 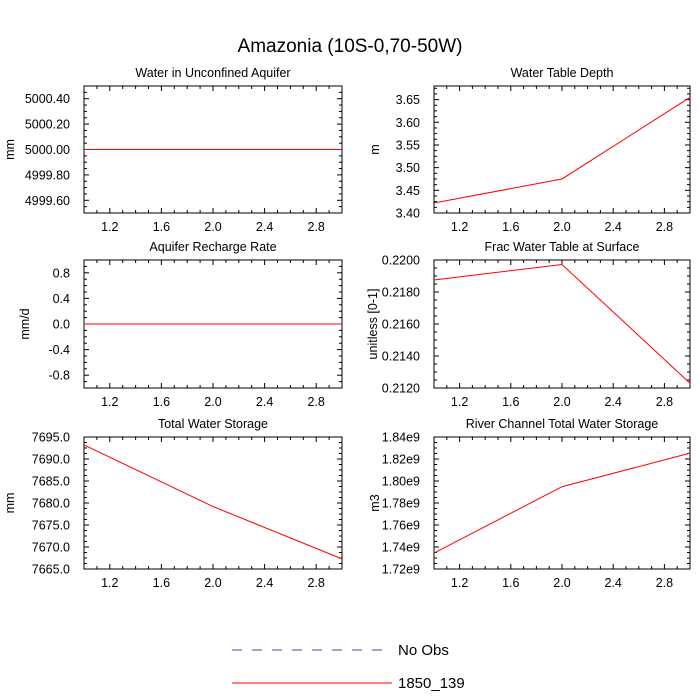 What do you see at coordinates (51, 570) in the screenshot?
I see `y-tick-label: 7665.0` at bounding box center [51, 570].